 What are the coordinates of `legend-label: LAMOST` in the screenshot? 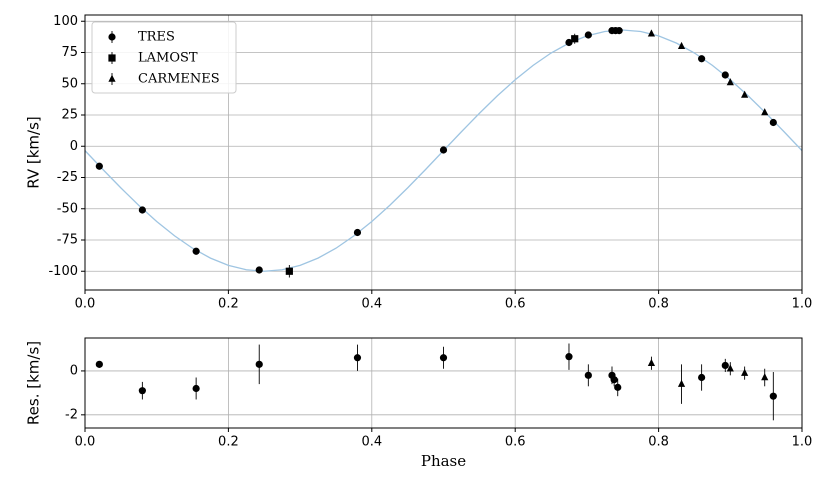 It's located at (168, 58).